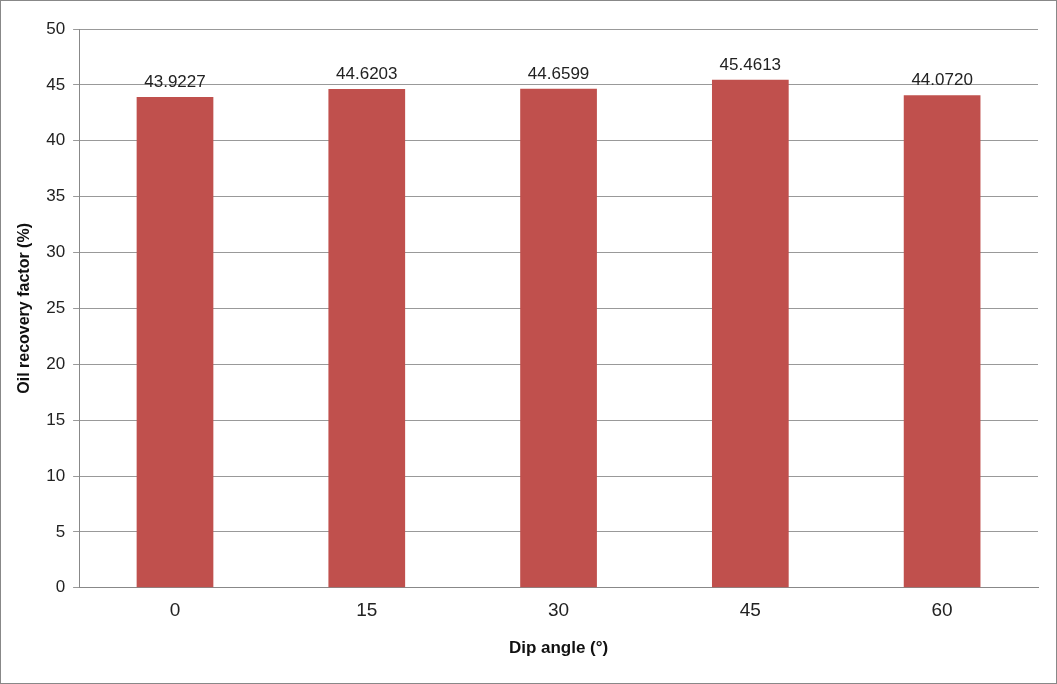  What do you see at coordinates (56, 84) in the screenshot?
I see `y-tick-label: 45` at bounding box center [56, 84].